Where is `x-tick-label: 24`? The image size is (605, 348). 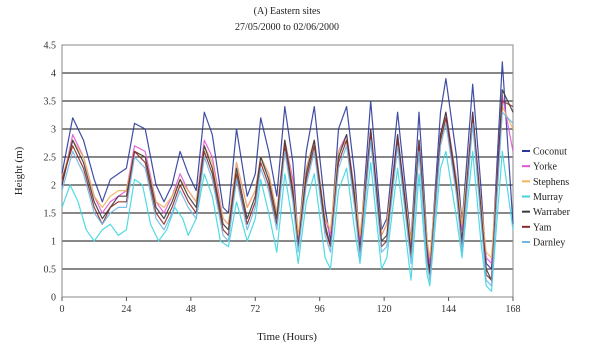 x-tick-label: 24 is located at coordinates (126, 309).